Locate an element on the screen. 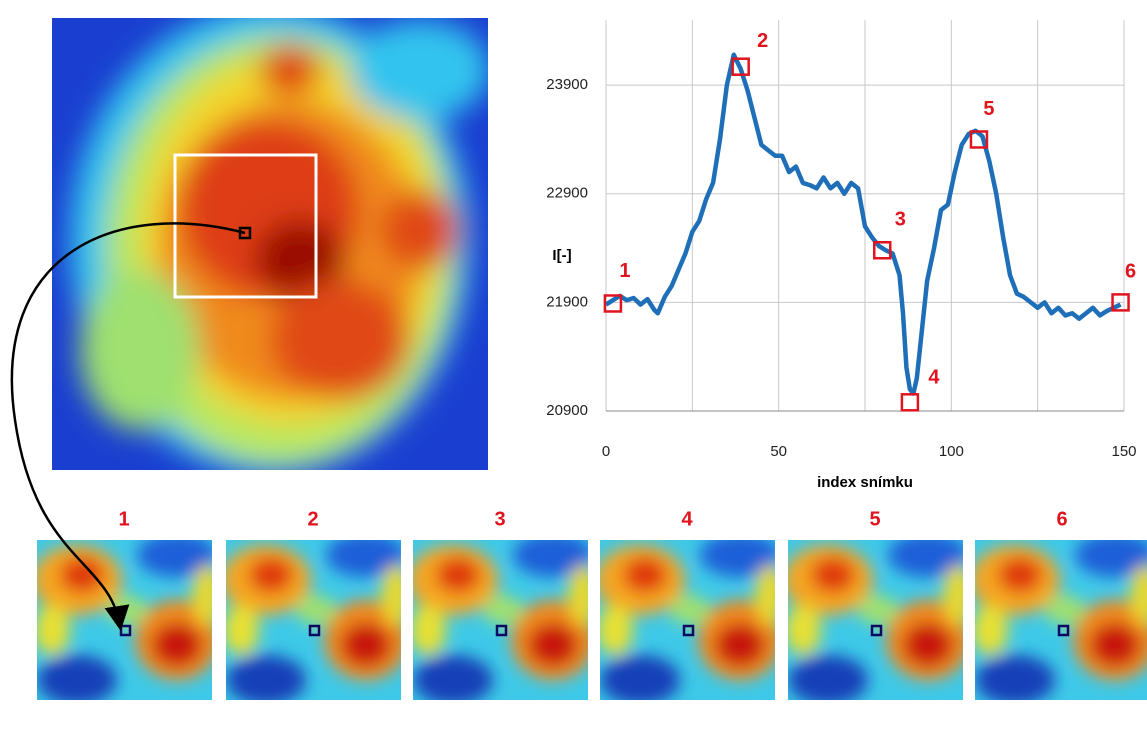  marker-label: 4 is located at coordinates (934, 378).